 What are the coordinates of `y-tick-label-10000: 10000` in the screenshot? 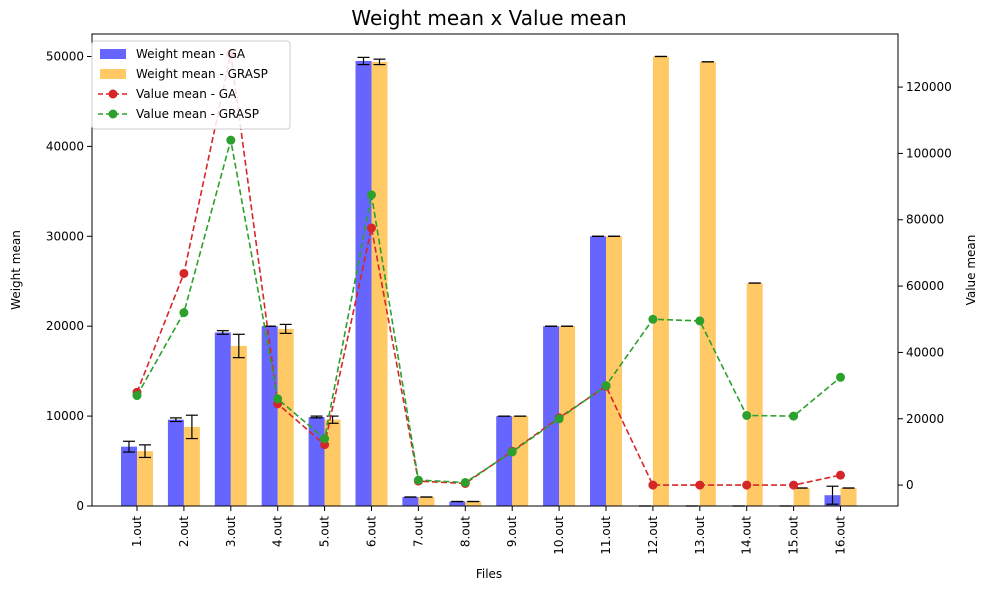 It's located at (65, 416).